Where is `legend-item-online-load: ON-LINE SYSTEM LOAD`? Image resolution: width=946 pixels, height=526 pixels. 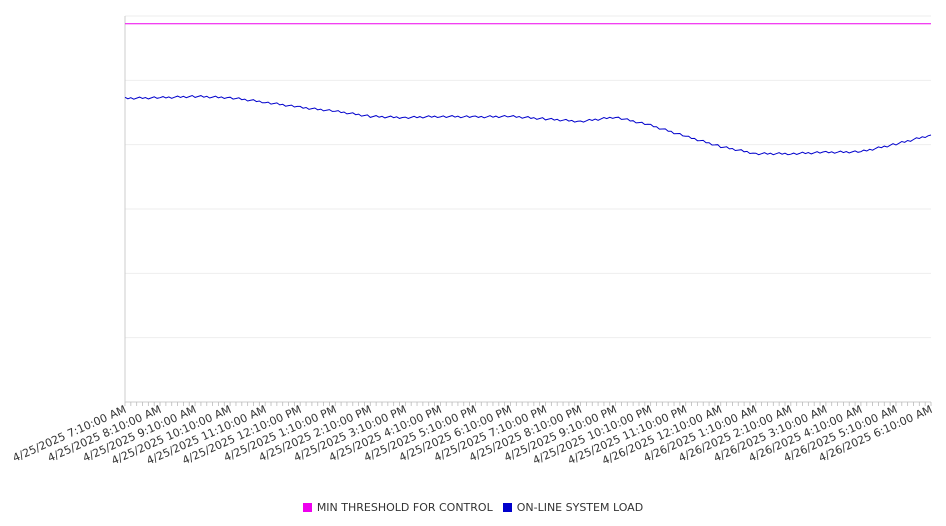 legend-item-online-load: ON-LINE SYSTEM LOAD is located at coordinates (573, 507).